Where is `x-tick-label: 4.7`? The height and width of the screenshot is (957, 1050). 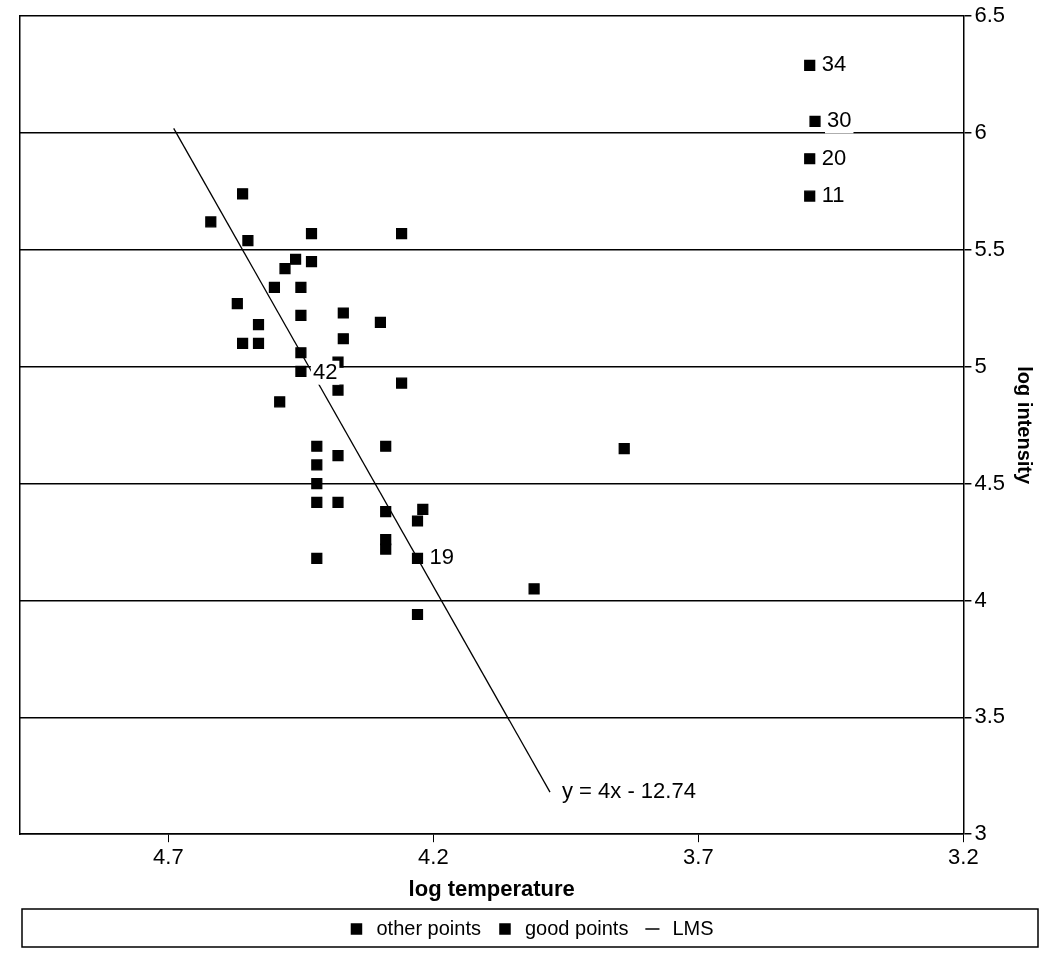 x-tick-label: 4.7 is located at coordinates (168, 857).